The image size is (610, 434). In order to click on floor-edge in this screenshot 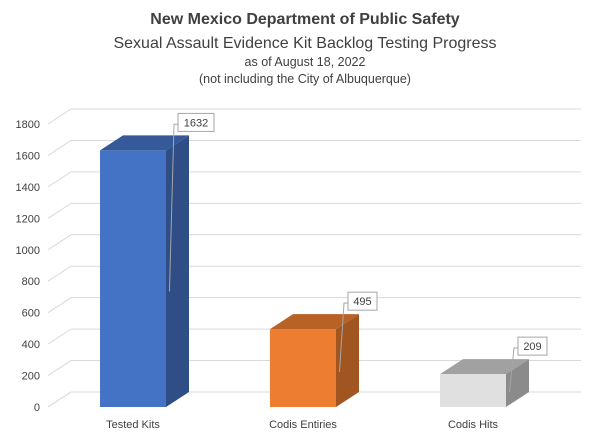, I will do `click(59, 399)`.